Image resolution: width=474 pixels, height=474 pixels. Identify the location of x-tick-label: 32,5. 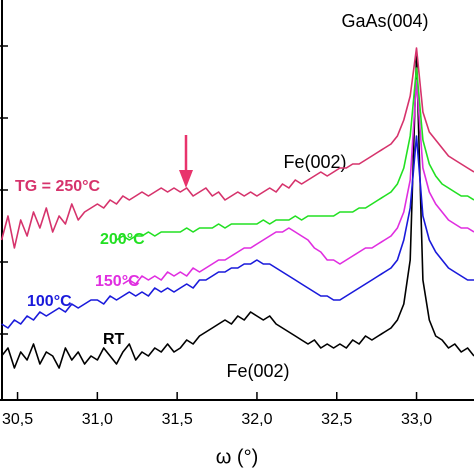
(336, 419).